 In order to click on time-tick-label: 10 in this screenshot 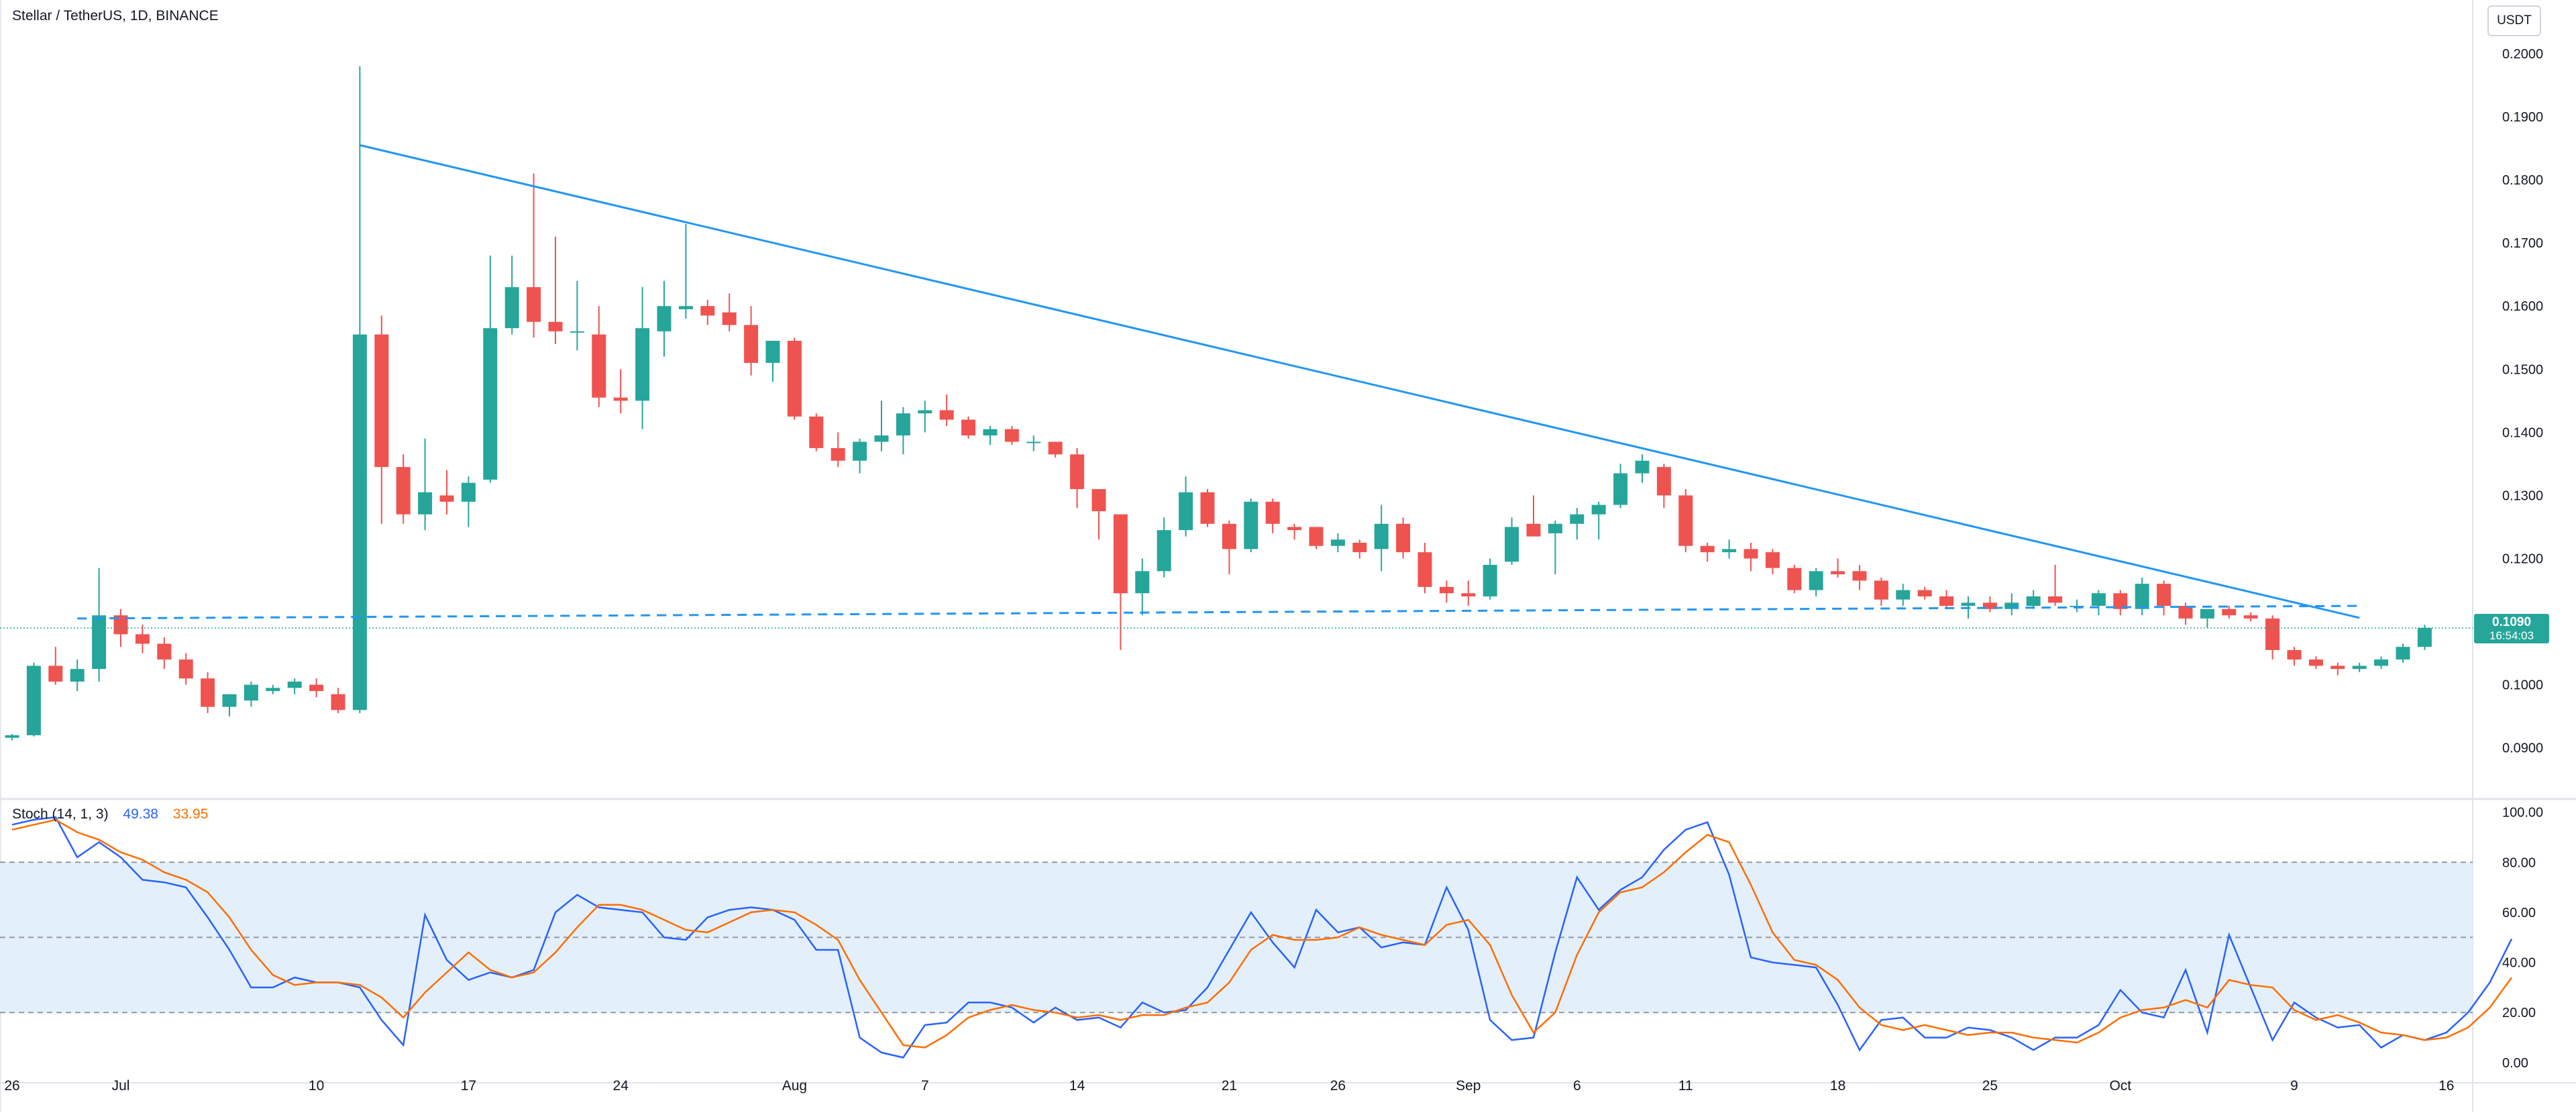, I will do `click(316, 1086)`.